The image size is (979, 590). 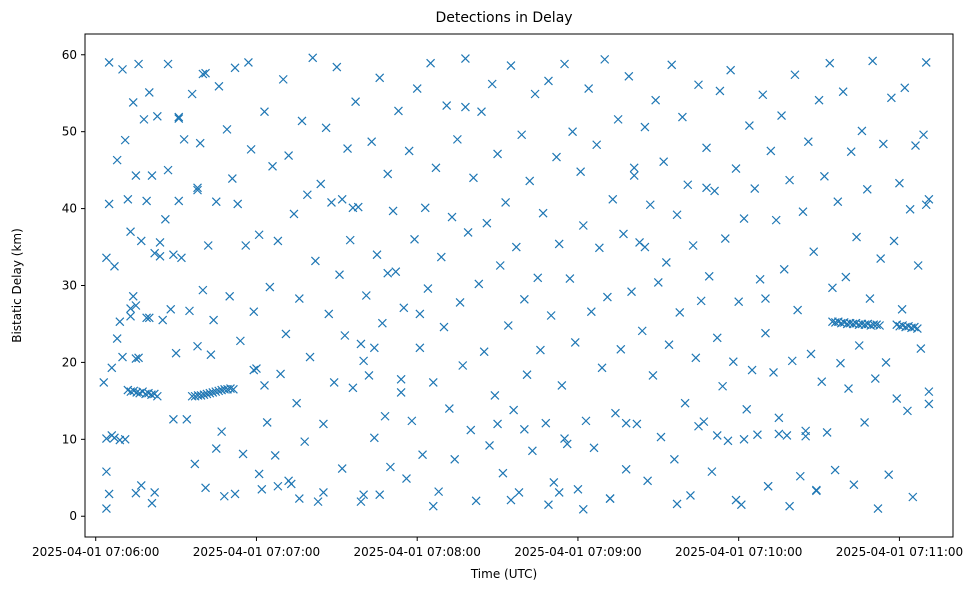 What do you see at coordinates (256, 552) in the screenshot?
I see `x-tick-label: 2025-04-01 07:07:00` at bounding box center [256, 552].